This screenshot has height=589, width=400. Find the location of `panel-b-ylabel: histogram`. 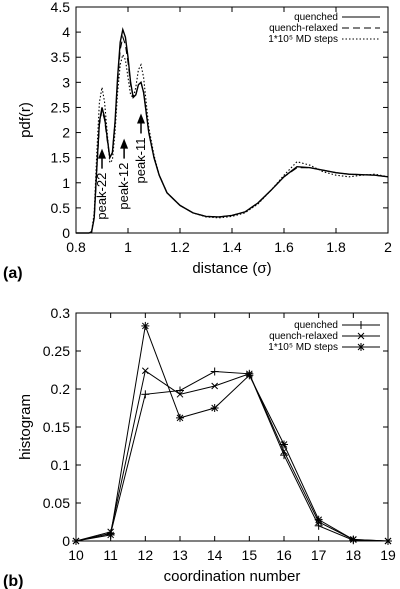

panel-b-ylabel: histogram is located at coordinates (25, 427).